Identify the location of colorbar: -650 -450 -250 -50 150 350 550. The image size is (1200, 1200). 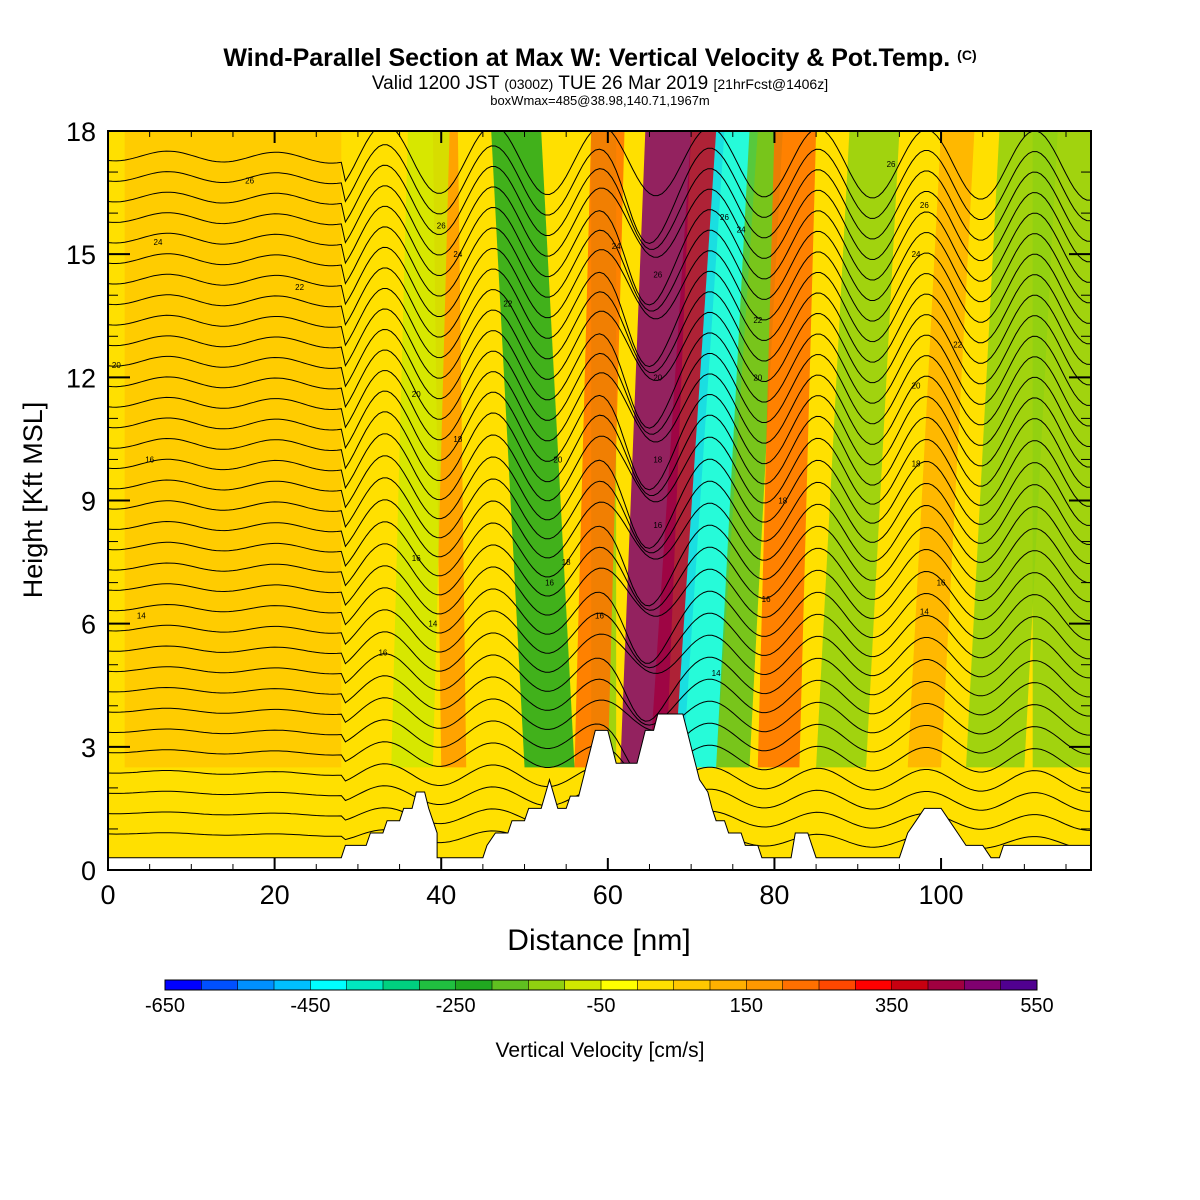
(599, 998).